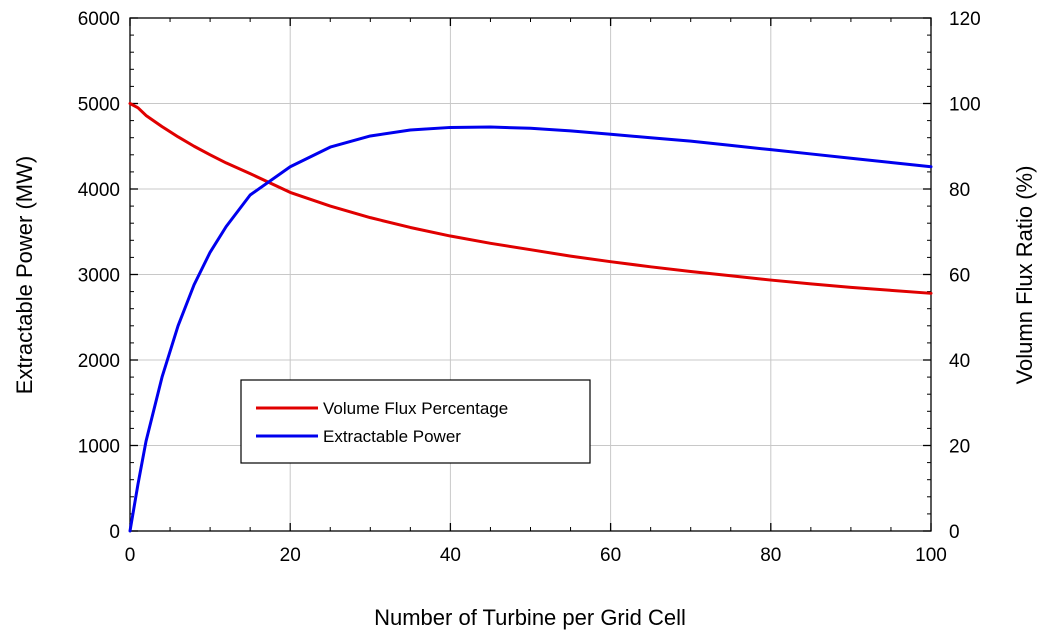  Describe the element at coordinates (931, 555) in the screenshot. I see `x-tick-label: 100` at that location.